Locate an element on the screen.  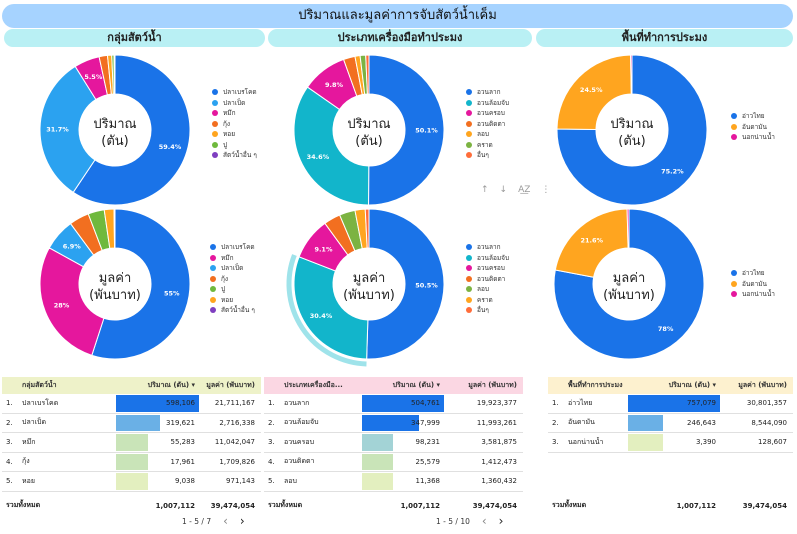
table-row: 3. นอกน่านน้ำ 3,390 128,607 is located at coordinates (670, 443).